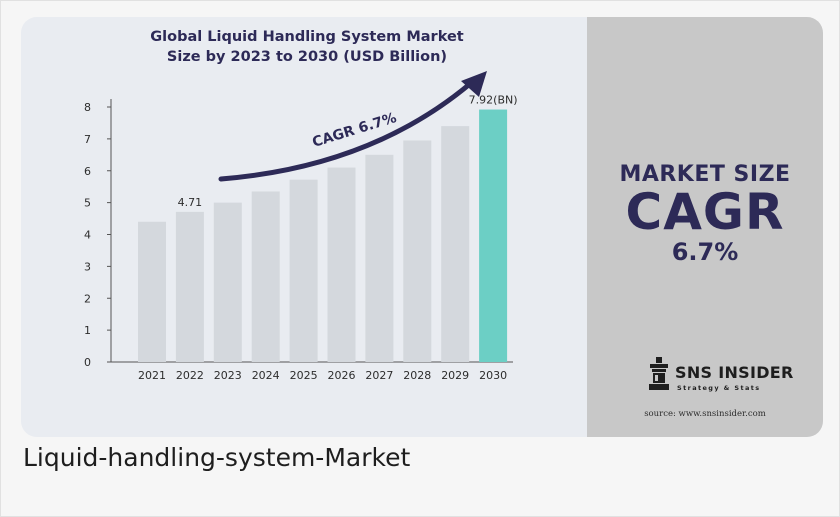 This screenshot has width=840, height=517. What do you see at coordinates (455, 375) in the screenshot?
I see `x-tick-label: 2029` at bounding box center [455, 375].